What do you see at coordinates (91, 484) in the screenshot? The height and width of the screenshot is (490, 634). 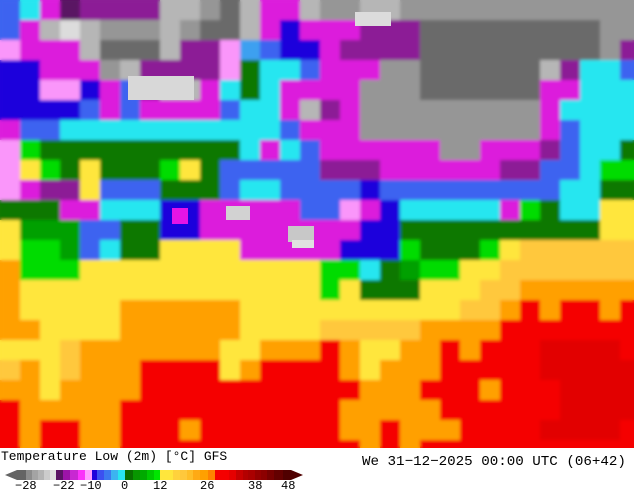 I see `svg-text: −10` at bounding box center [91, 484].